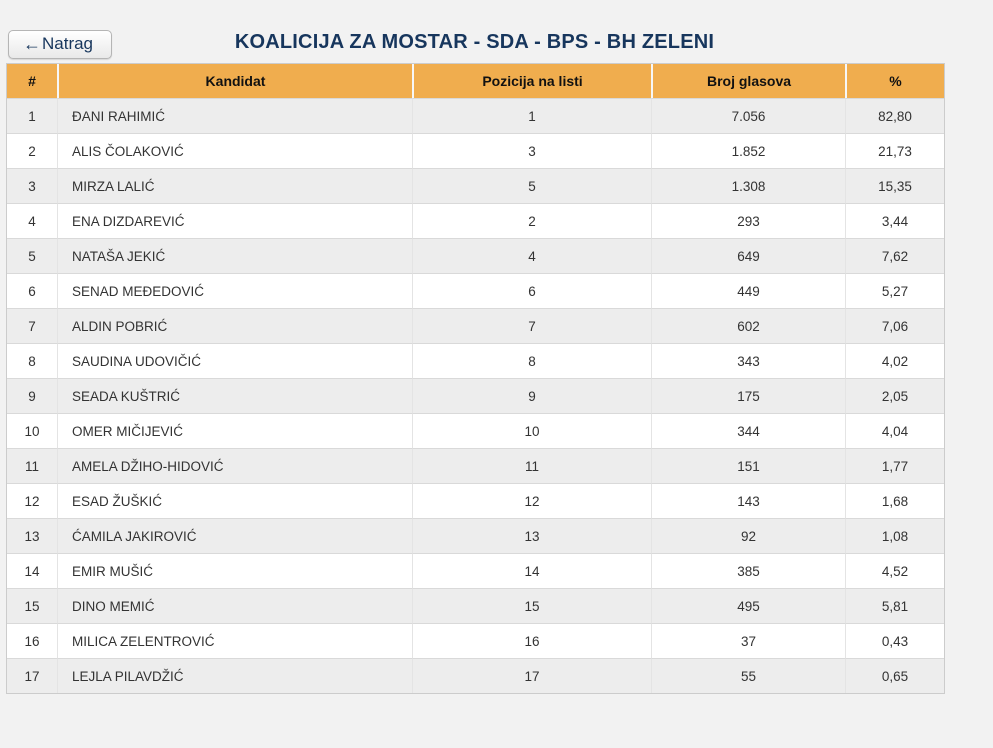  What do you see at coordinates (234, 290) in the screenshot?
I see `candidate-name: SENAD MEĐEDOVIĆ` at bounding box center [234, 290].